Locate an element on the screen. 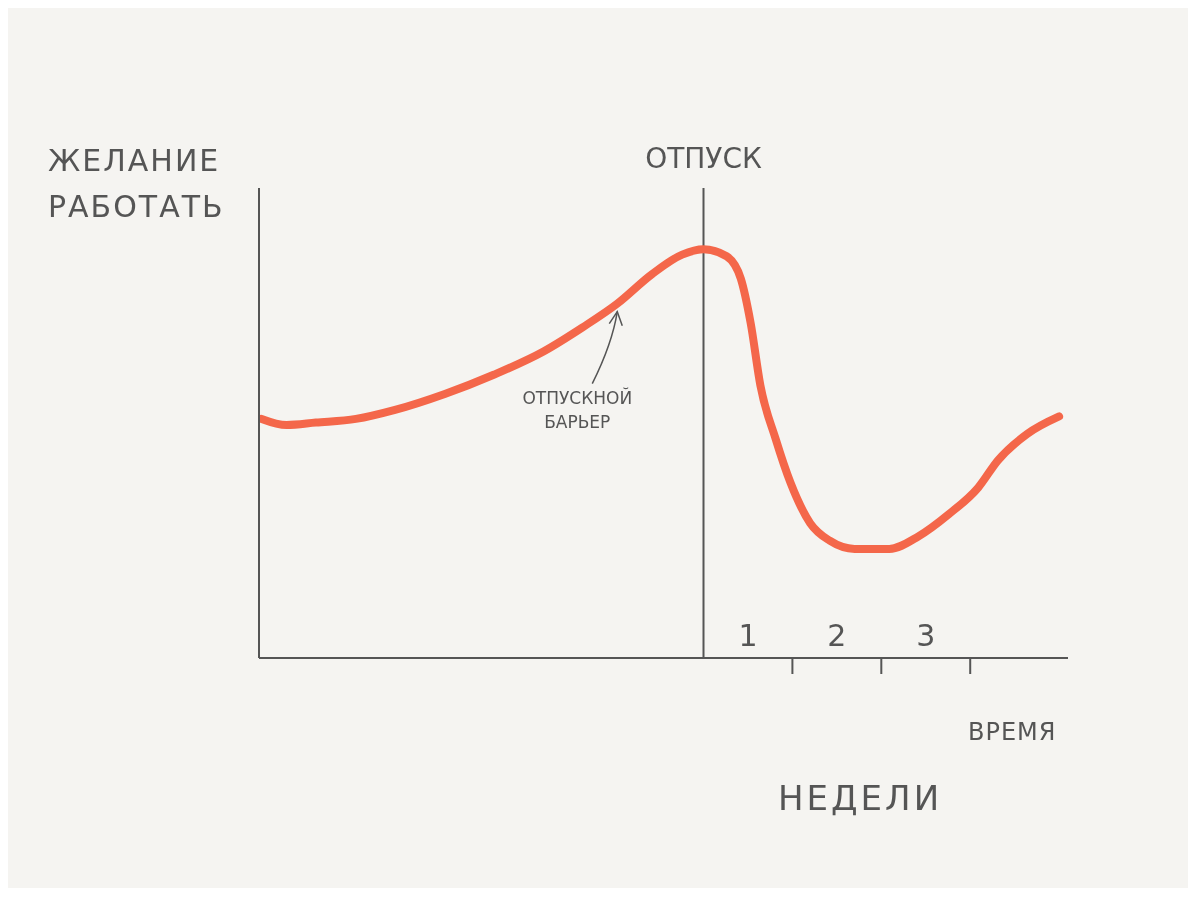  text: НЕДЕЛИ is located at coordinates (860, 798).